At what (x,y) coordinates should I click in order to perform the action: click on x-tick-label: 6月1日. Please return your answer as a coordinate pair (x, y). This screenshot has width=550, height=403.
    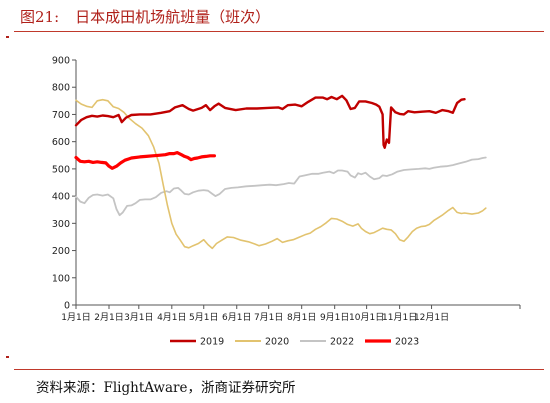
    Looking at the image, I should click on (236, 317).